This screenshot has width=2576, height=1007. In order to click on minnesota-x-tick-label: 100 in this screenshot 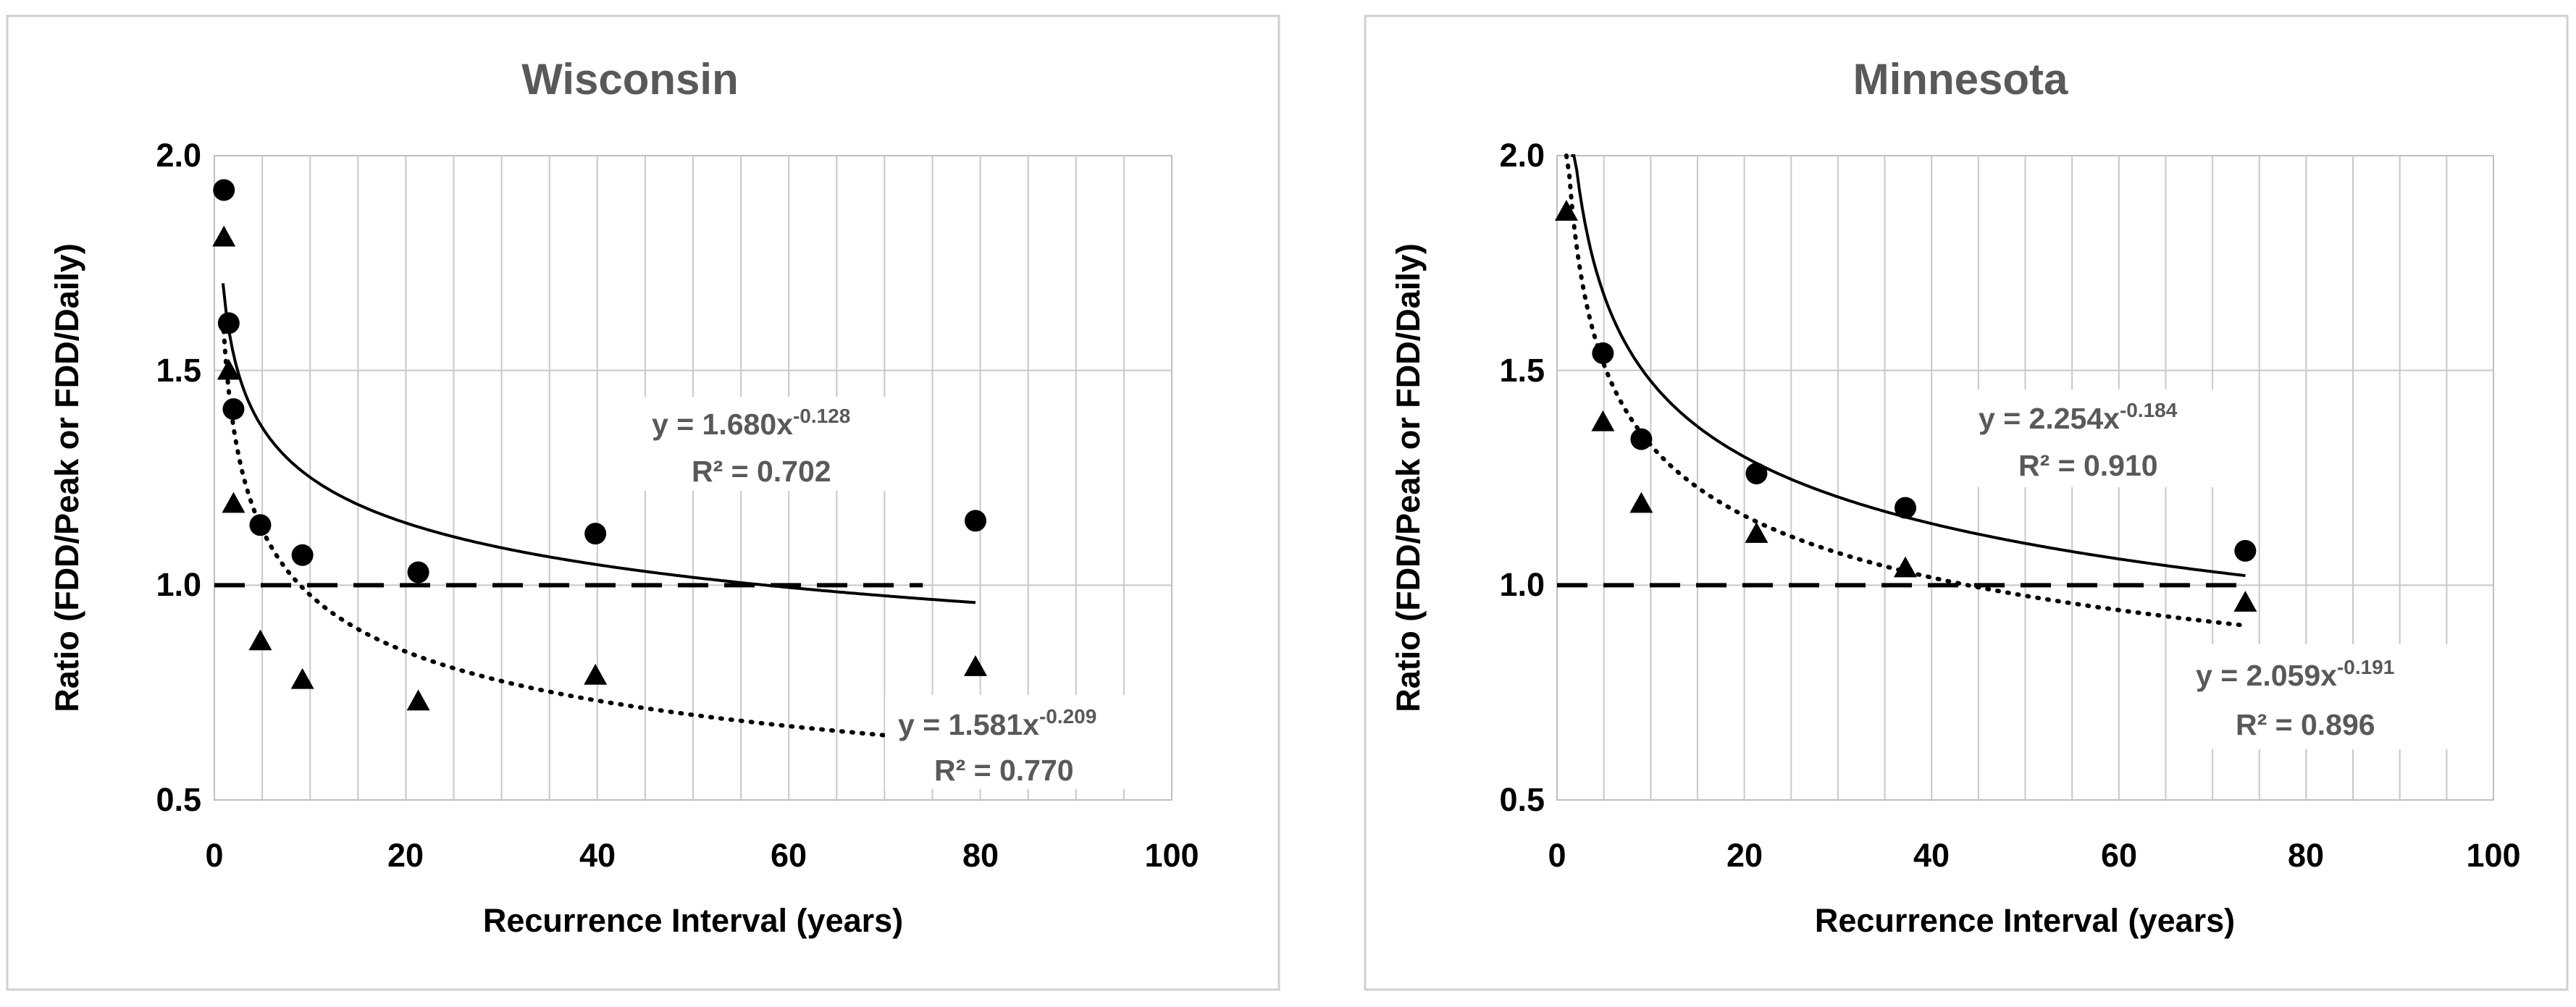, I will do `click(2493, 855)`.